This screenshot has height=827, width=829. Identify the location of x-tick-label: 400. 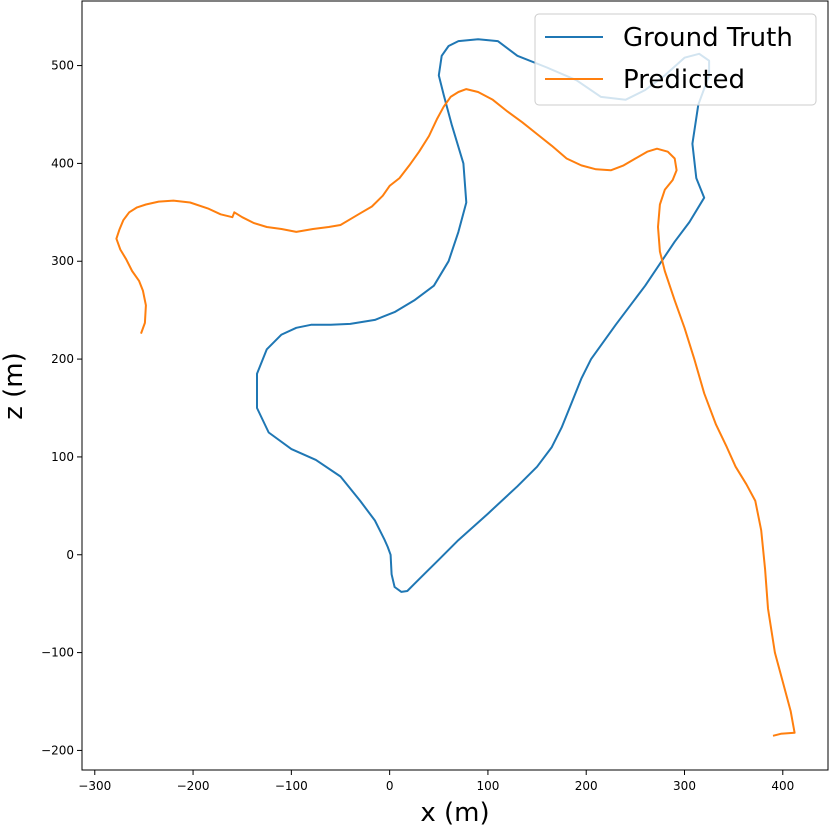
(782, 786).